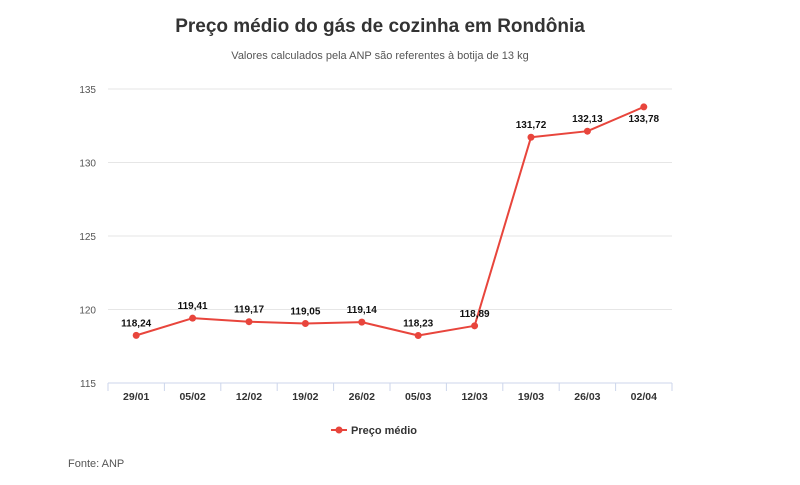 This screenshot has height=485, width=800. I want to click on legend: Preço médio, so click(374, 431).